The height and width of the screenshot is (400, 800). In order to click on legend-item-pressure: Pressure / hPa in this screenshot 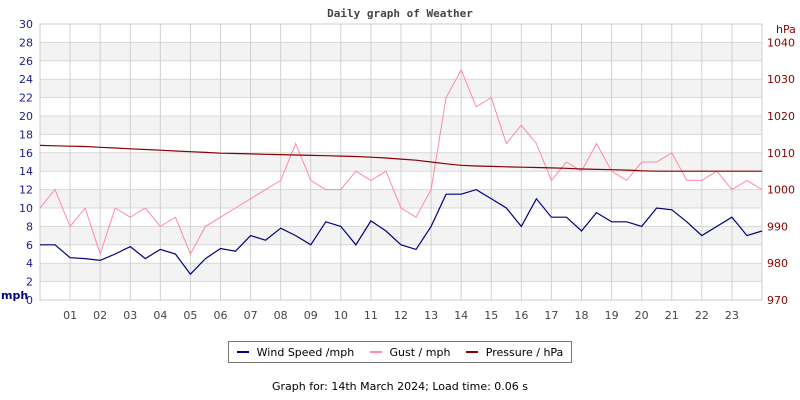, I will do `click(514, 352)`.